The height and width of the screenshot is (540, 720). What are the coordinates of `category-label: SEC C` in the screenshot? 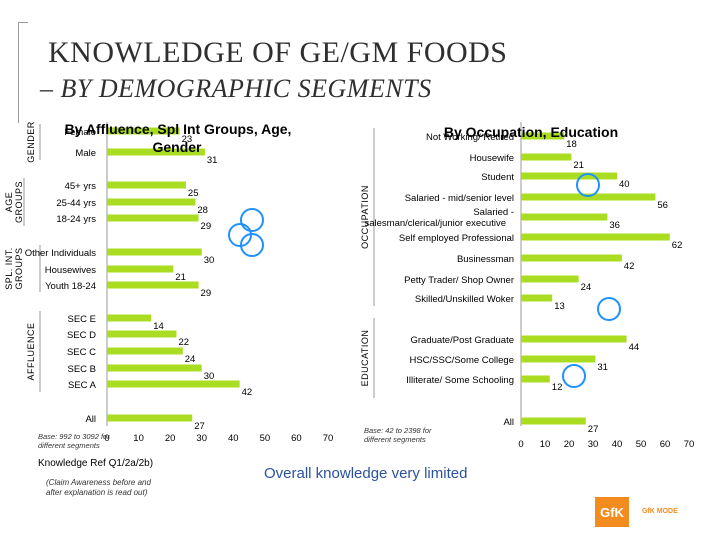 It's located at (81, 352).